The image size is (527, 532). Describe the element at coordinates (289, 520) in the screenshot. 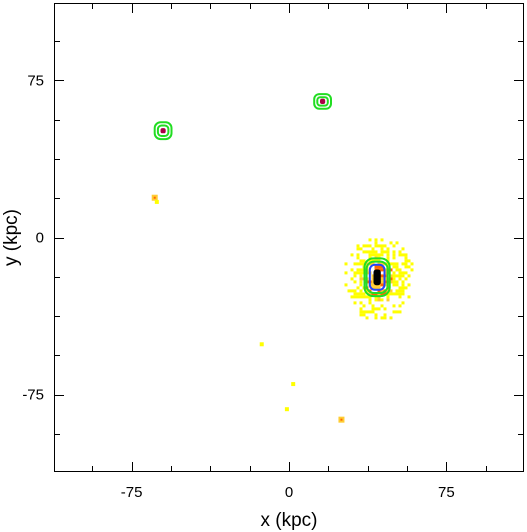

I see `x-axis-title: x (kpc)` at that location.